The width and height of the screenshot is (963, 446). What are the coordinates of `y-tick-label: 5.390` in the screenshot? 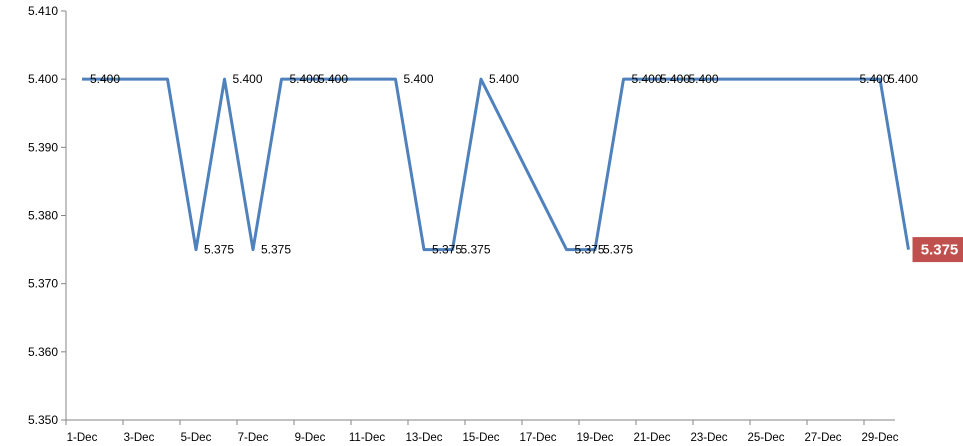 It's located at (43, 147).